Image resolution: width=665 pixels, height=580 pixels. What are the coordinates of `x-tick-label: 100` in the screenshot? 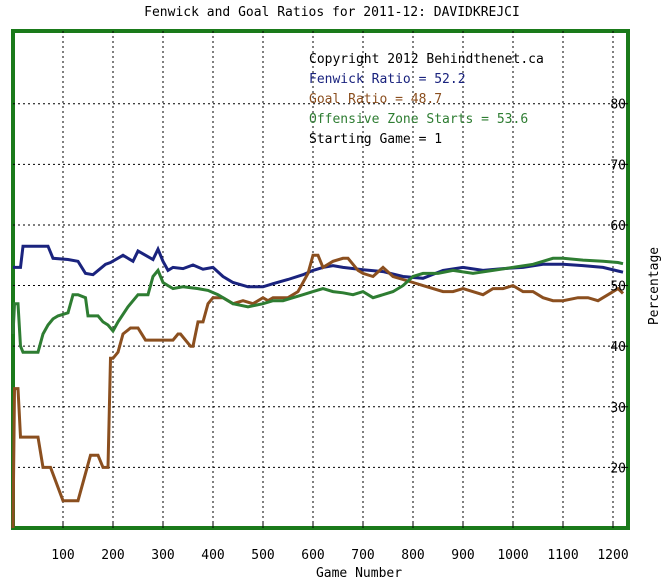 It's located at (62, 555).